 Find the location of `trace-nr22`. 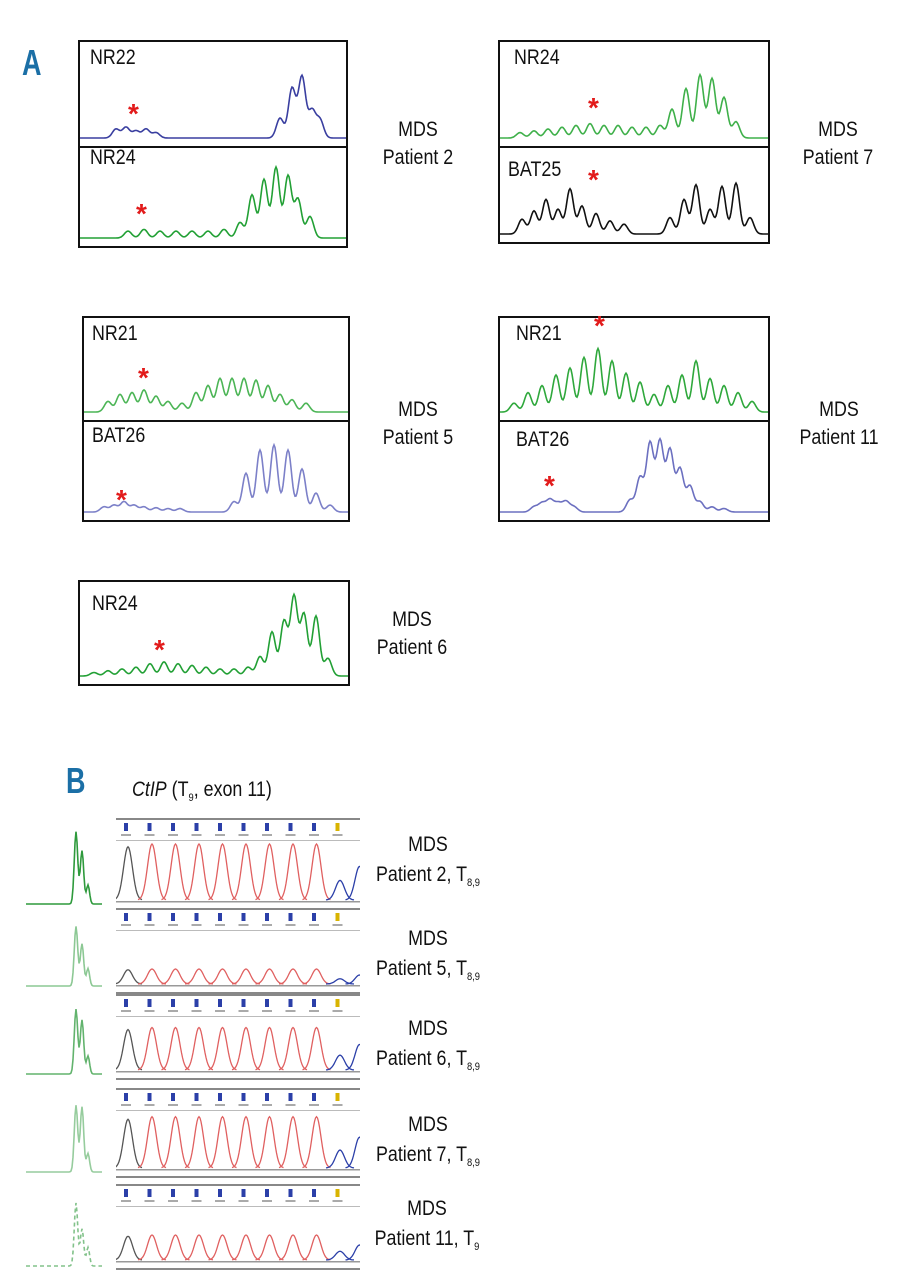

trace-nr22 is located at coordinates (213, 95).